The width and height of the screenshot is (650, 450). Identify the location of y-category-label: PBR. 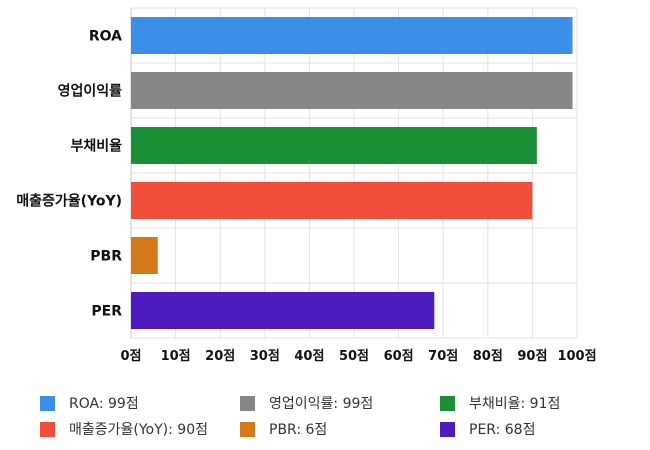
(106, 257).